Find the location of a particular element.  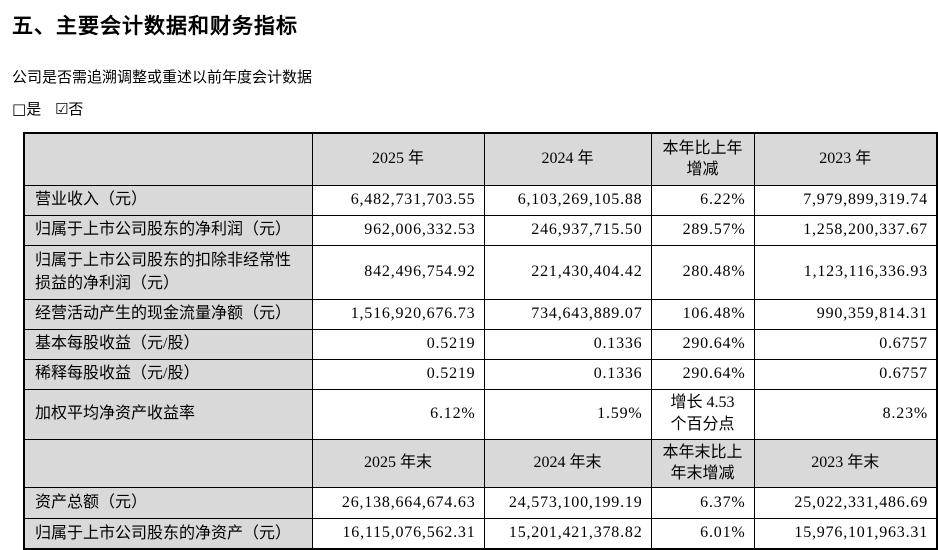

metric-label: 归属于上市公司股东的净利润（元） is located at coordinates (168, 230).